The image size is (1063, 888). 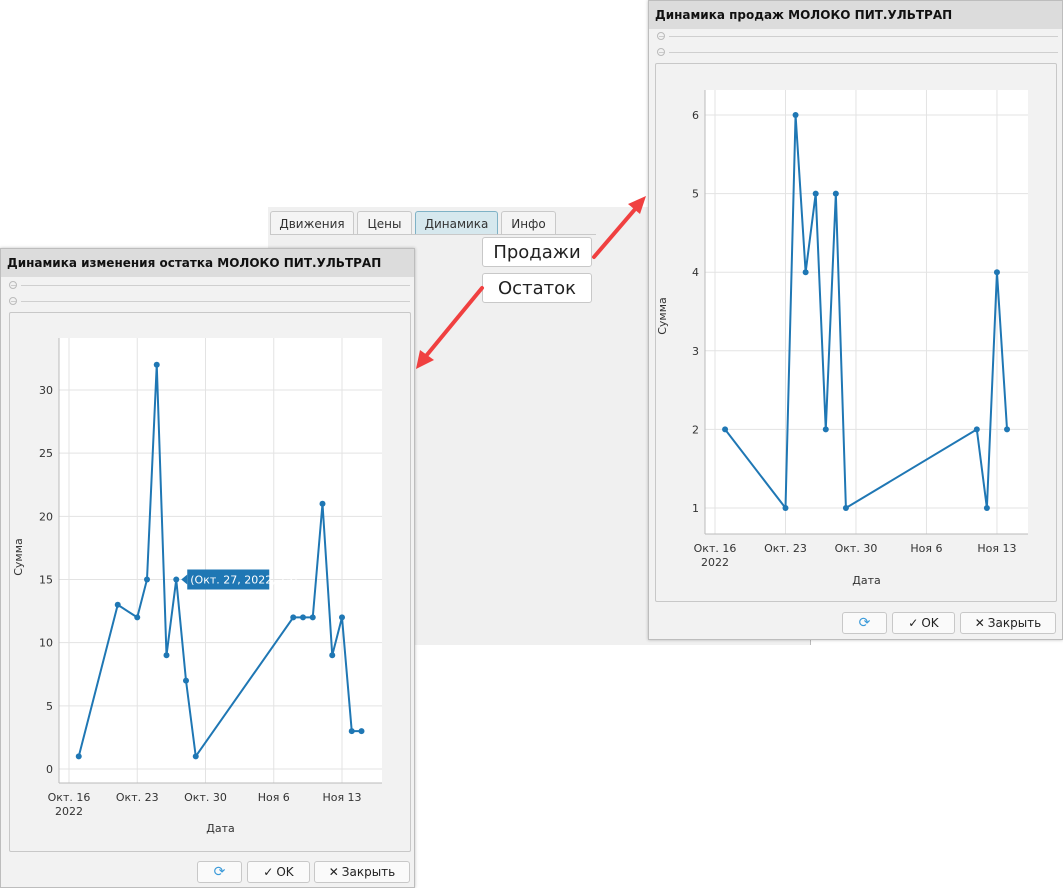 What do you see at coordinates (46, 390) in the screenshot?
I see `y-tick-label: 30` at bounding box center [46, 390].